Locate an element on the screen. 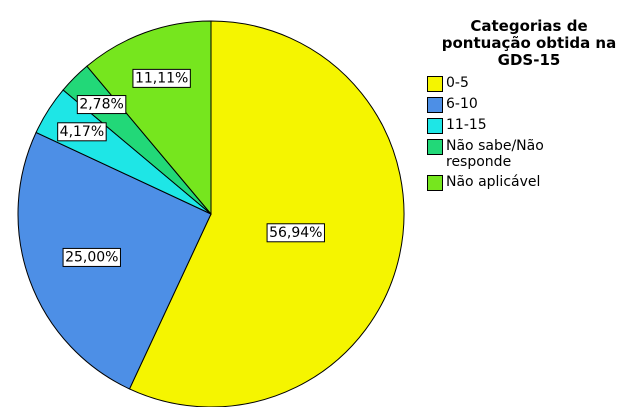 This screenshot has height=407, width=638. data-label: 2,78% is located at coordinates (101, 105).